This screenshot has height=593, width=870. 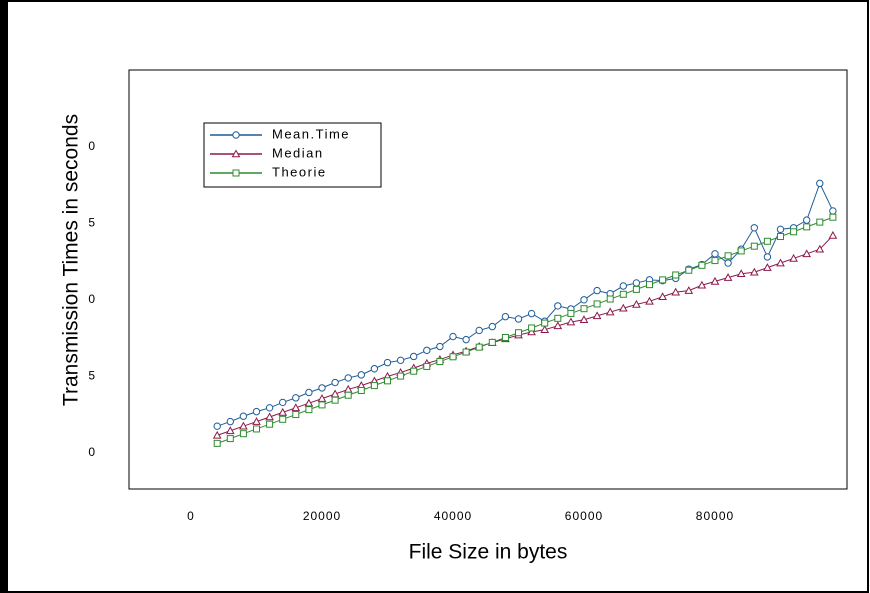 What do you see at coordinates (71, 260) in the screenshot?
I see `y-axis-label: Transmission Times in seconds` at bounding box center [71, 260].